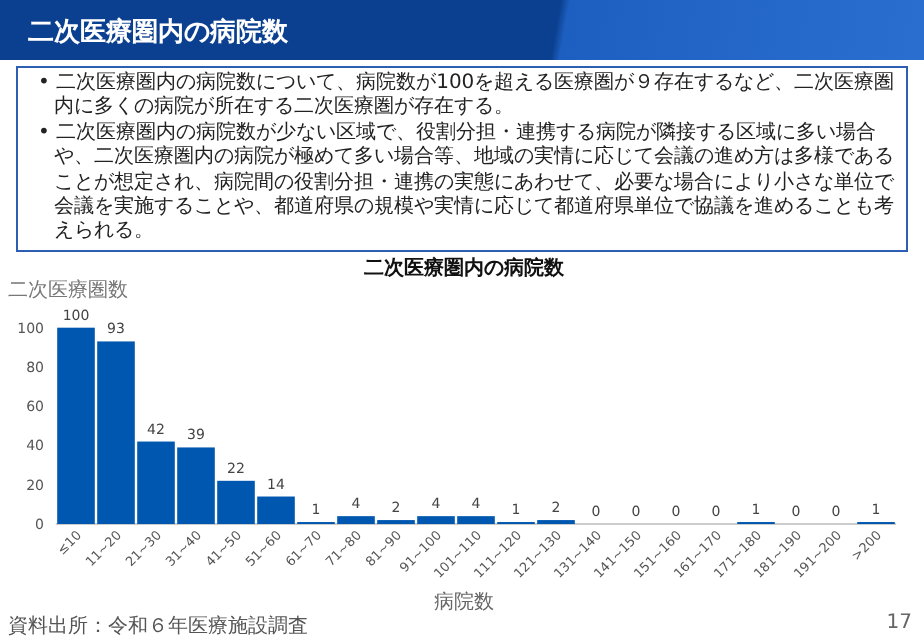 The image size is (924, 640). I want to click on text: • 二次医療圏内の病院数について、病院数が100を超える医療圏が９存在するなど、二次医療圏内に多くの病院が所在する二次医療圏が存在する。, so click(467, 96).